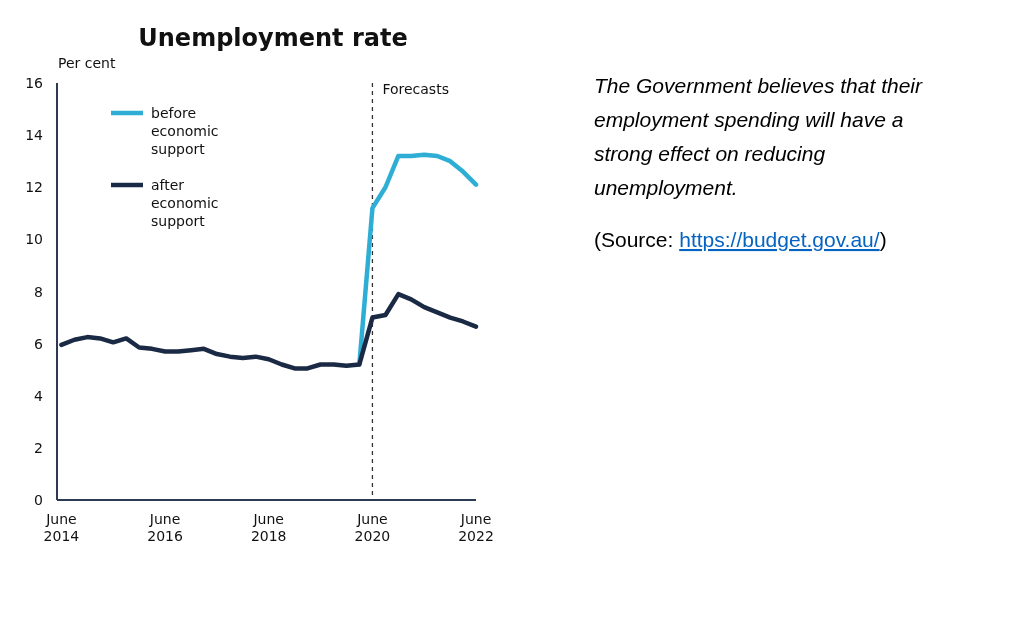  What do you see at coordinates (268, 527) in the screenshot?
I see `x-tick-label: June 2018` at bounding box center [268, 527].